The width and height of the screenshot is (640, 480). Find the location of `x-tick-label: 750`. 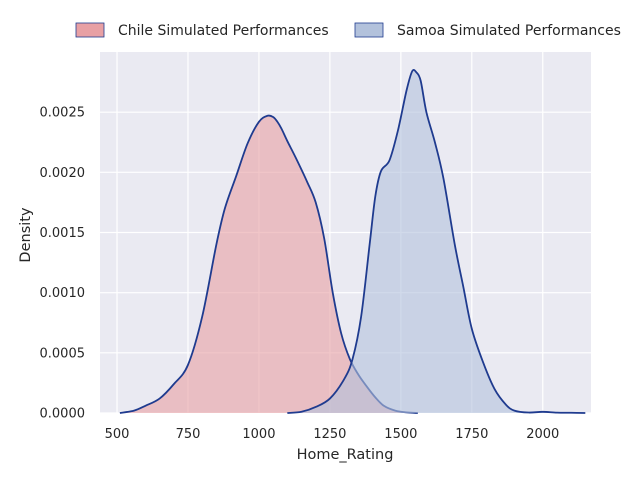

x-tick-label: 750 is located at coordinates (188, 434).